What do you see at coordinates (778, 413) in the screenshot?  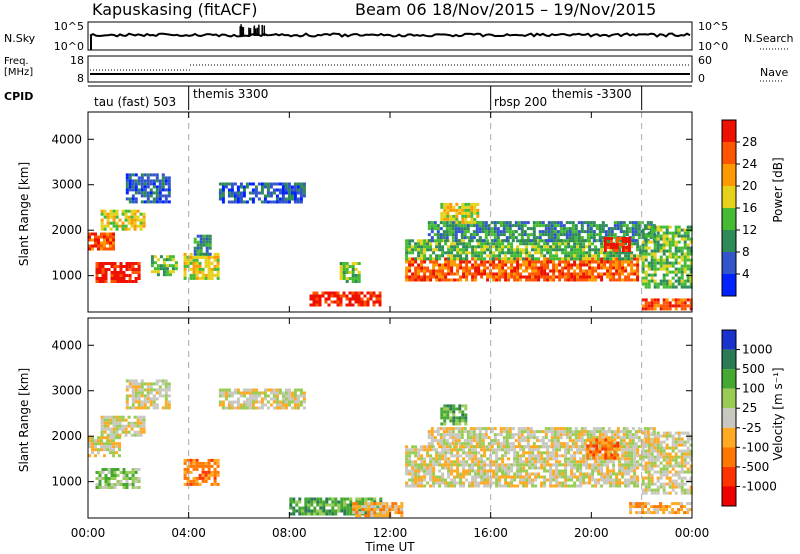 I see `velocity-colorbar-title: Velocity [m s⁻¹]` at bounding box center [778, 413].